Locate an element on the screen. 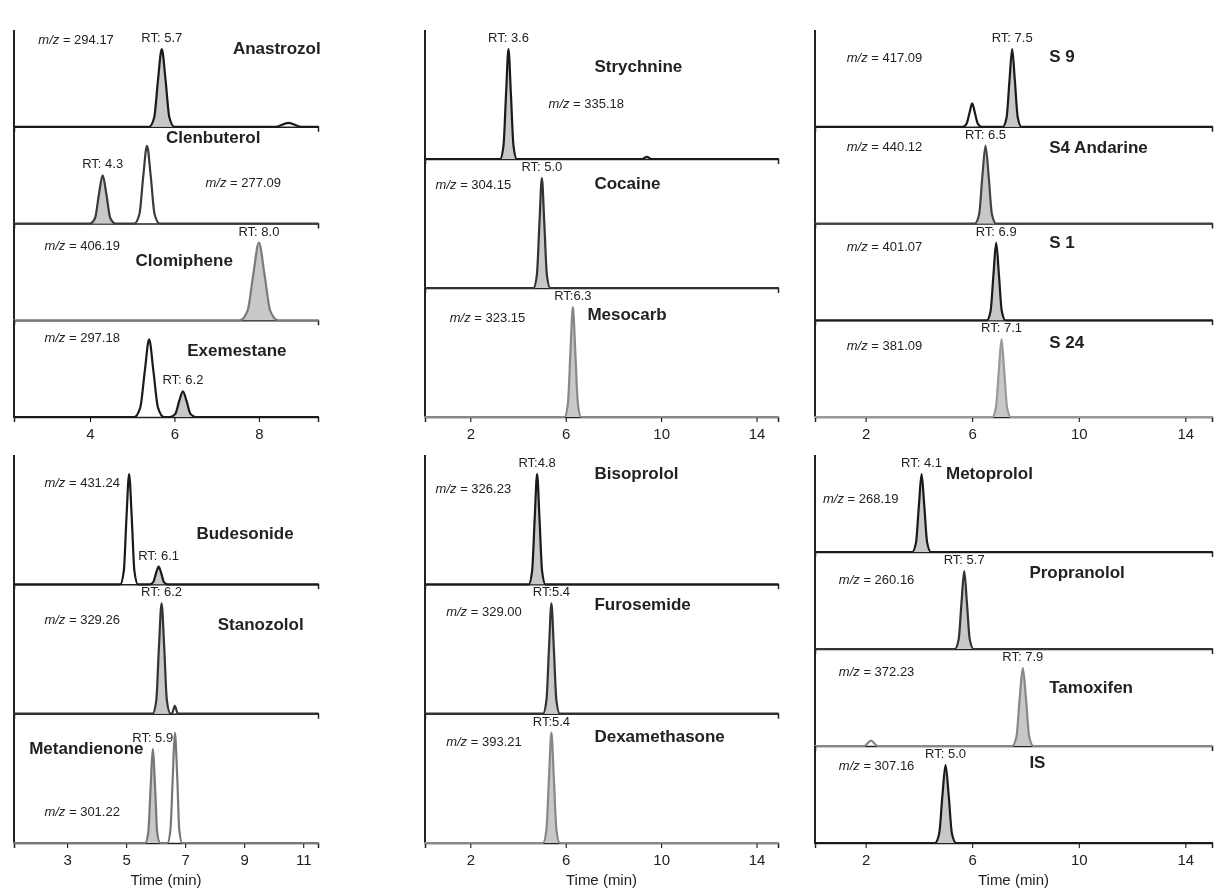 This screenshot has width=1219, height=894. annotation: RT: 6.9 is located at coordinates (996, 231).